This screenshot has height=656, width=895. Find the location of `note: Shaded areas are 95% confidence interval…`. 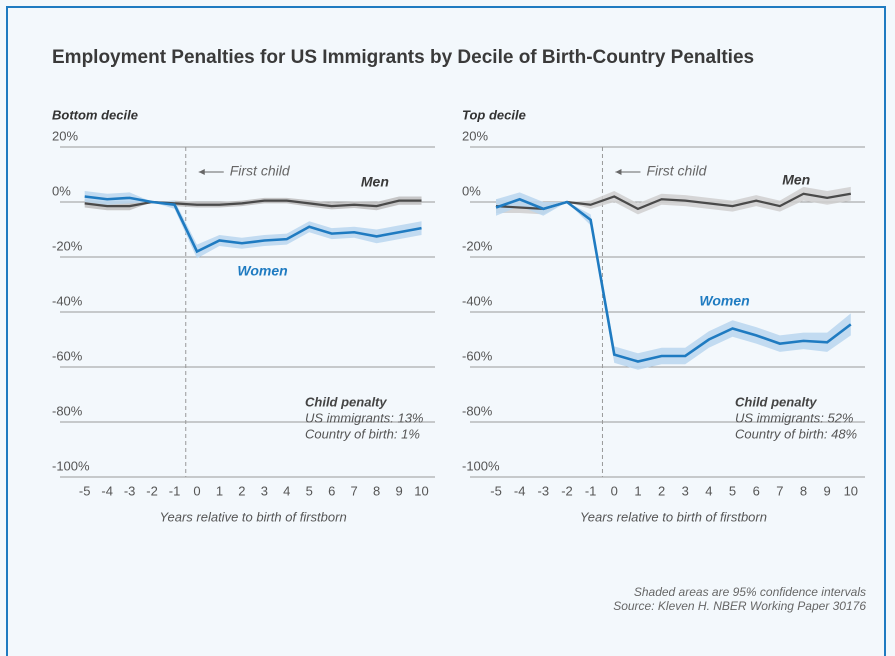

note: Shaded areas are 95% confidence interval… is located at coordinates (750, 592).